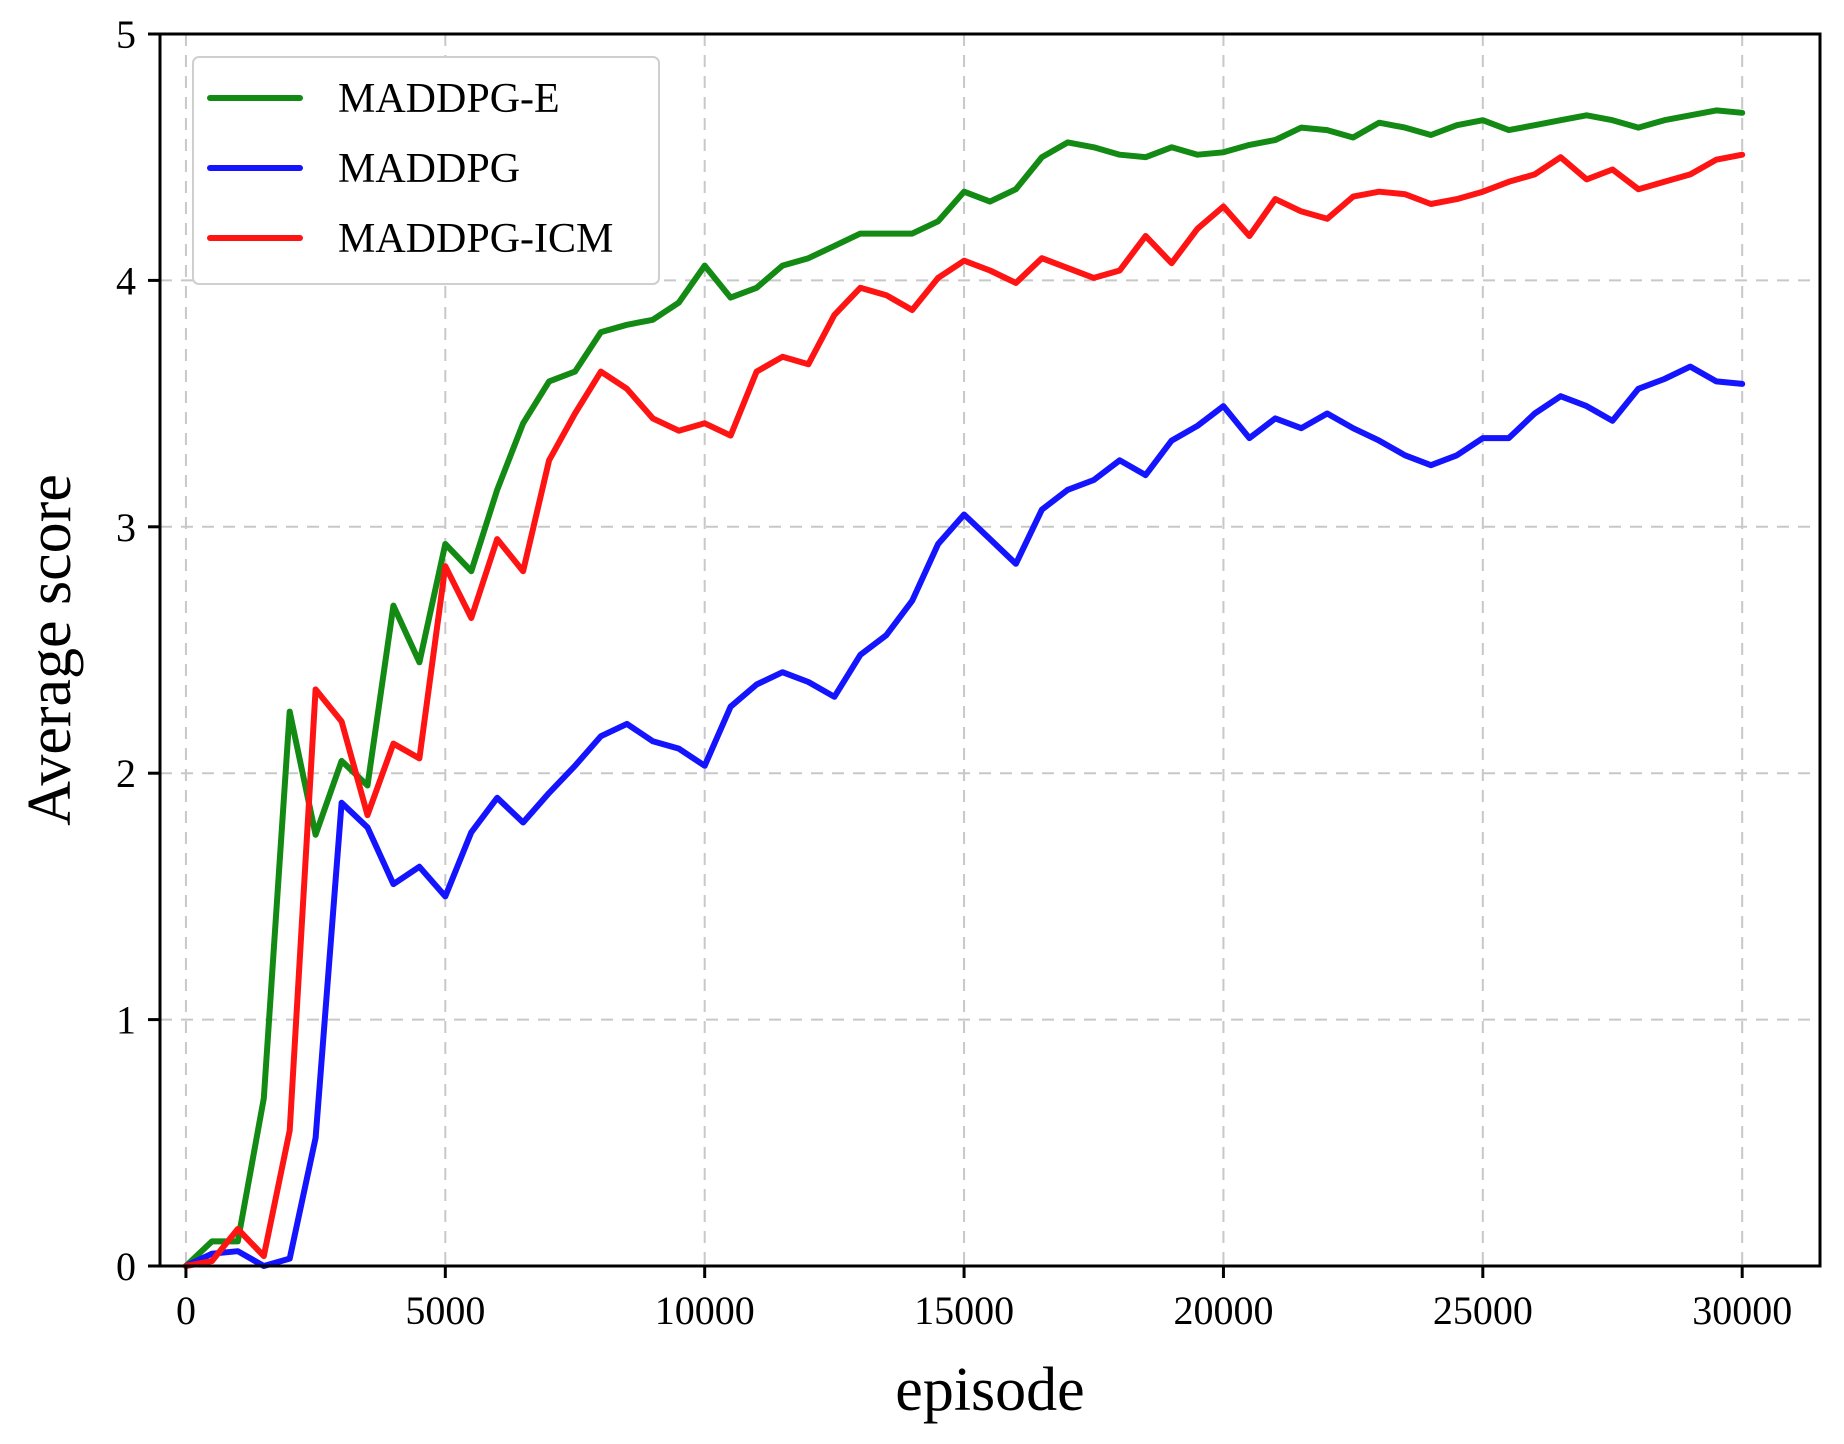 This screenshot has width=1844, height=1444. I want to click on legend-label-maddpg-e: MADDPG-E, so click(449, 99).